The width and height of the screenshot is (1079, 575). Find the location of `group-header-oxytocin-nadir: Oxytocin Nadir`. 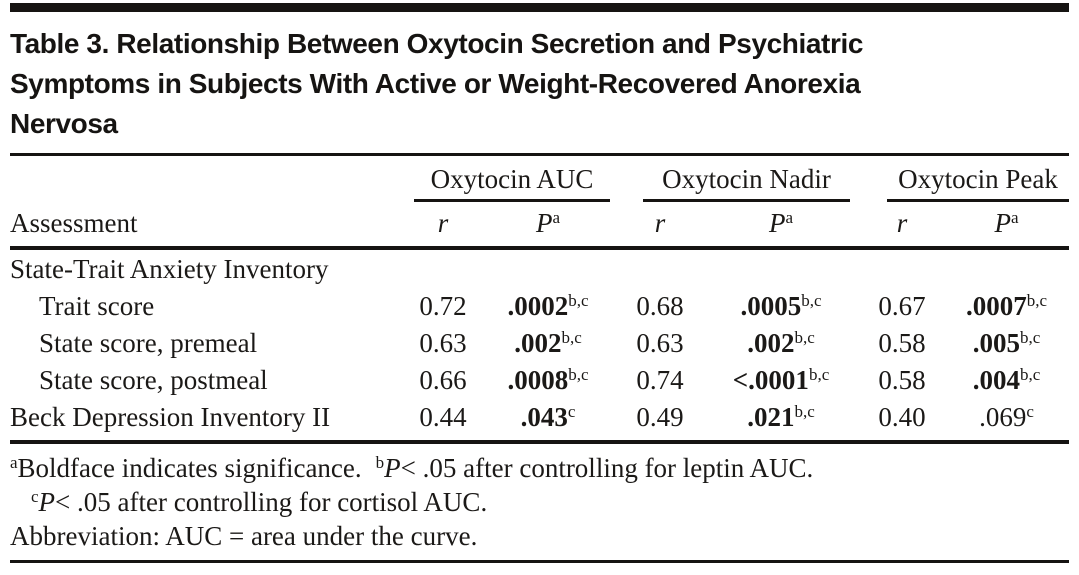

group-header-oxytocin-nadir: Oxytocin Nadir is located at coordinates (739, 179).